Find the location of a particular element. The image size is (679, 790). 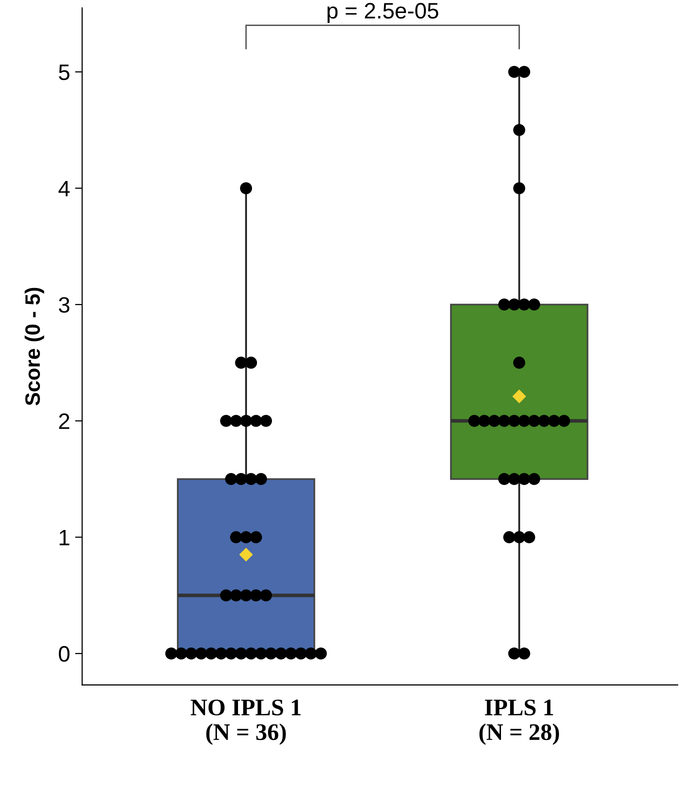

y-tick-label: 3 is located at coordinates (64, 305).